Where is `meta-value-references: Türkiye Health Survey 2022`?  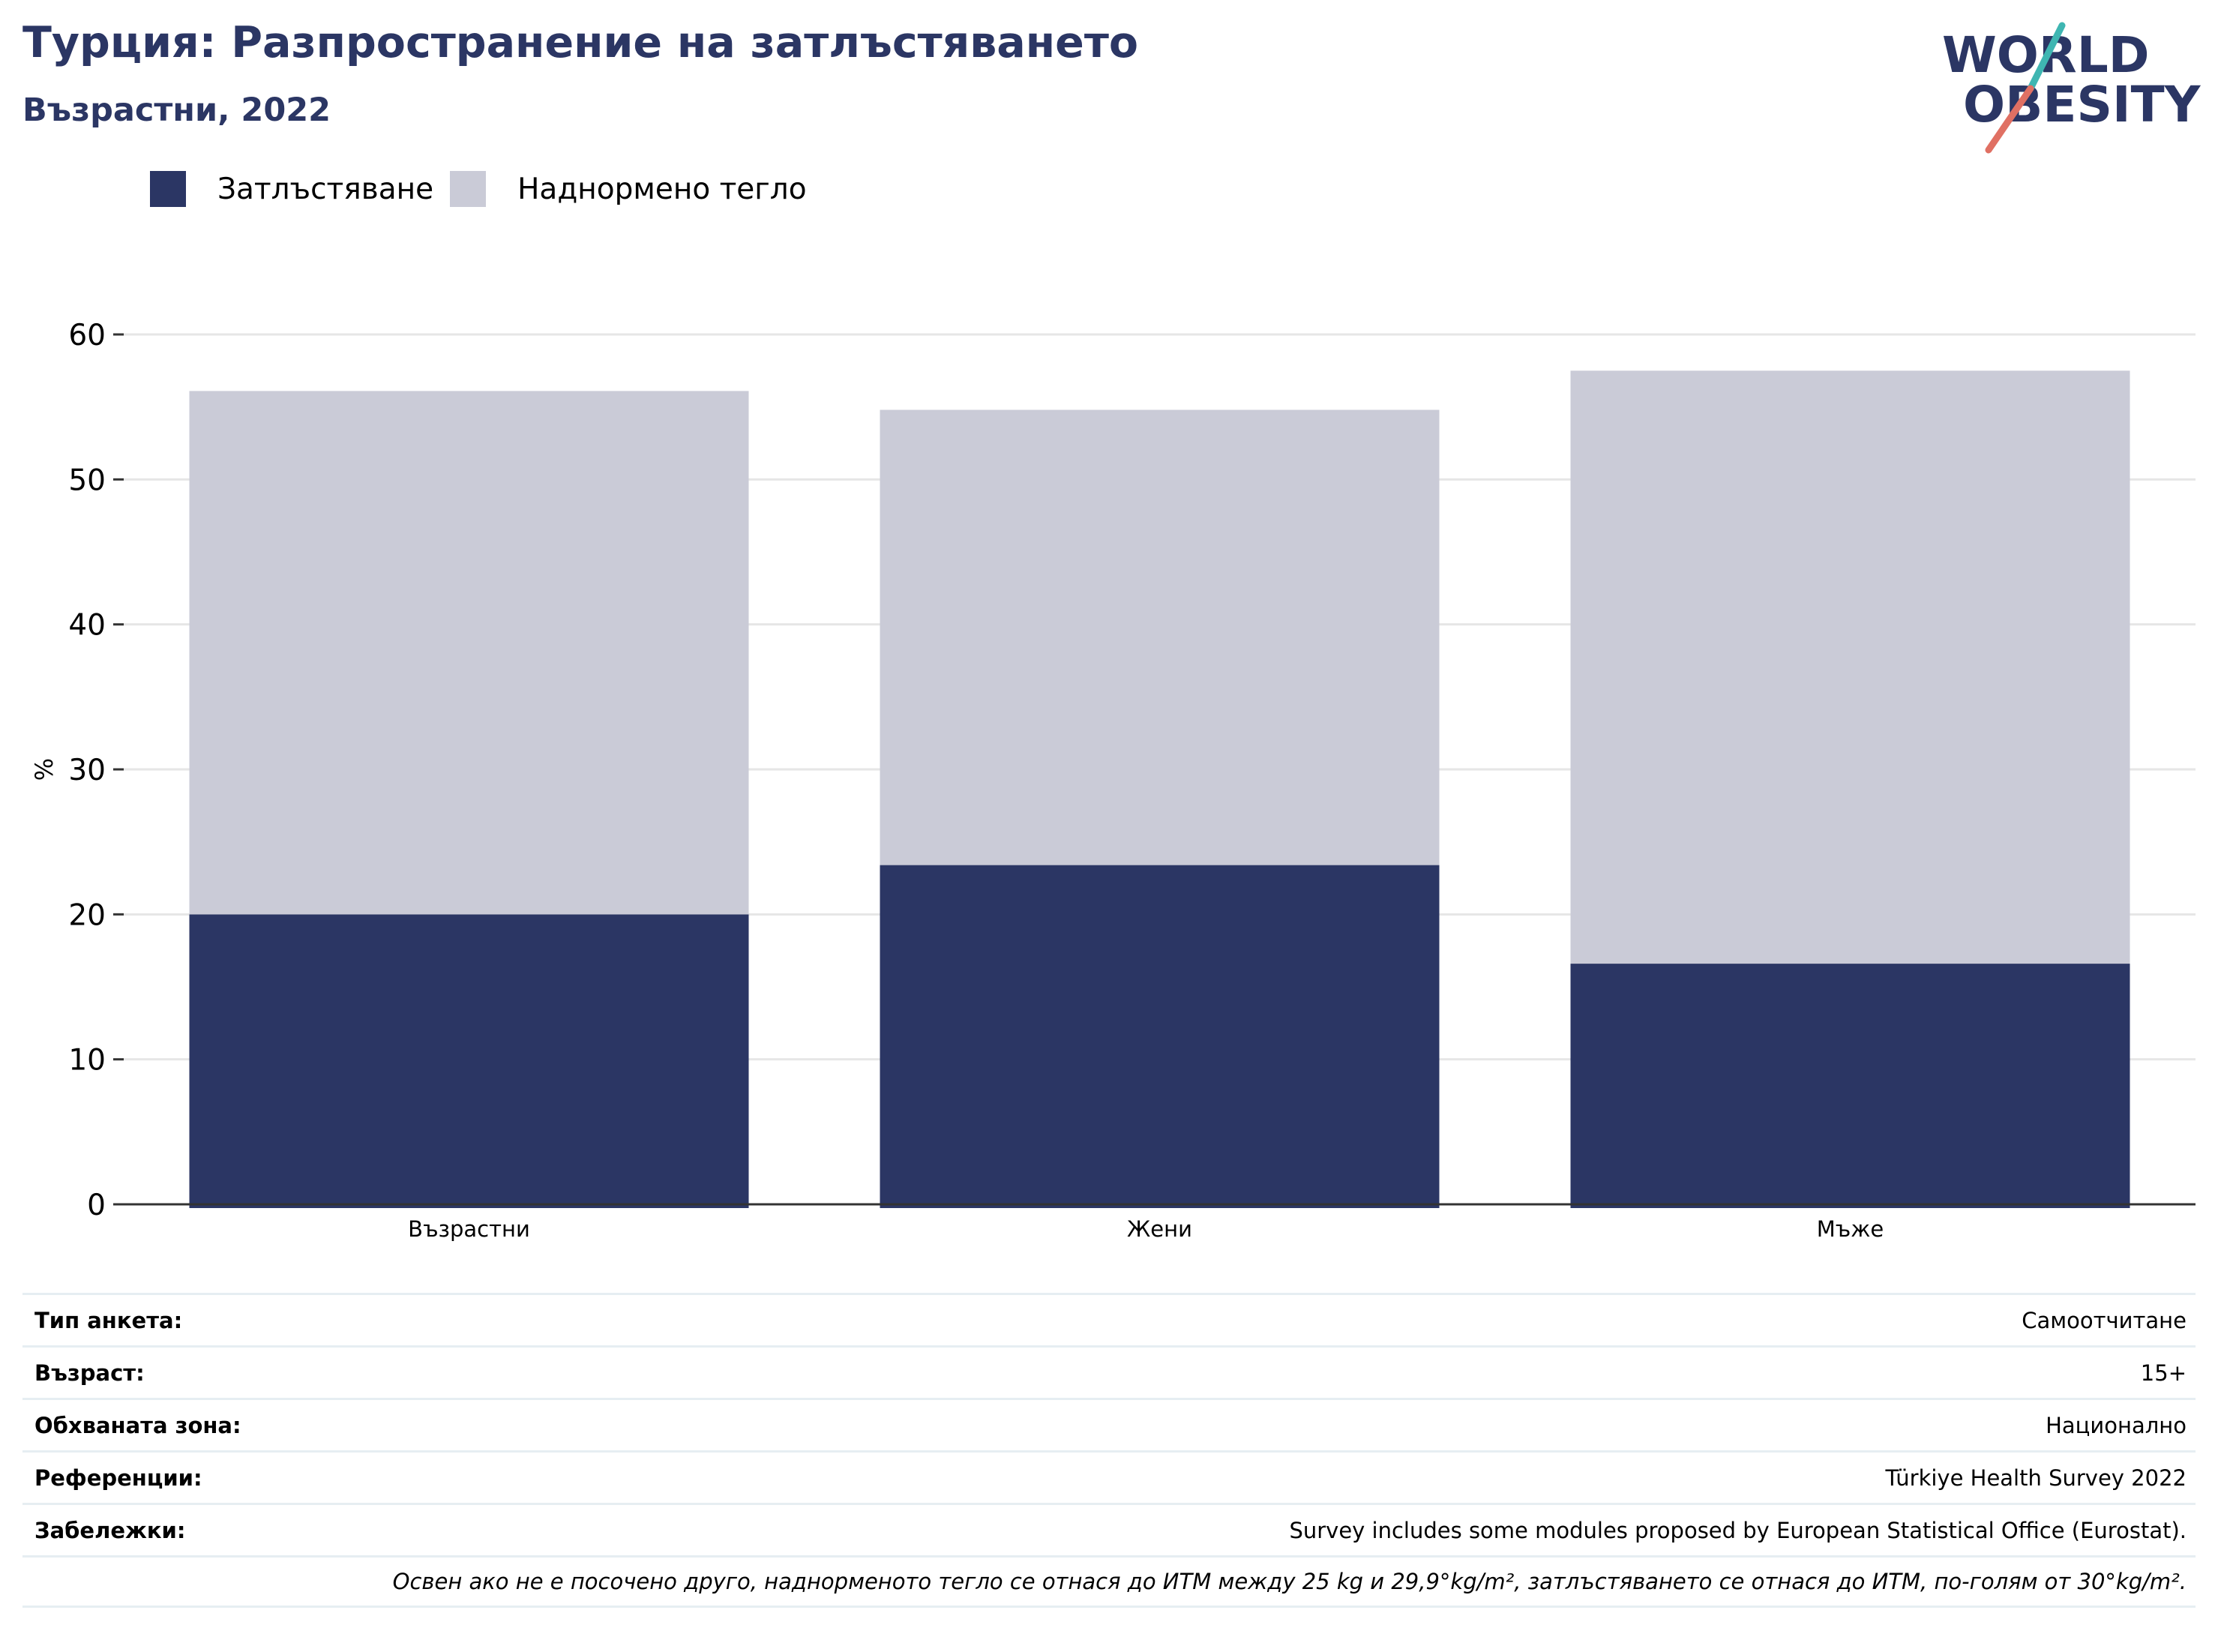 meta-value-references: Türkiye Health Survey 2022 is located at coordinates (2036, 1478).